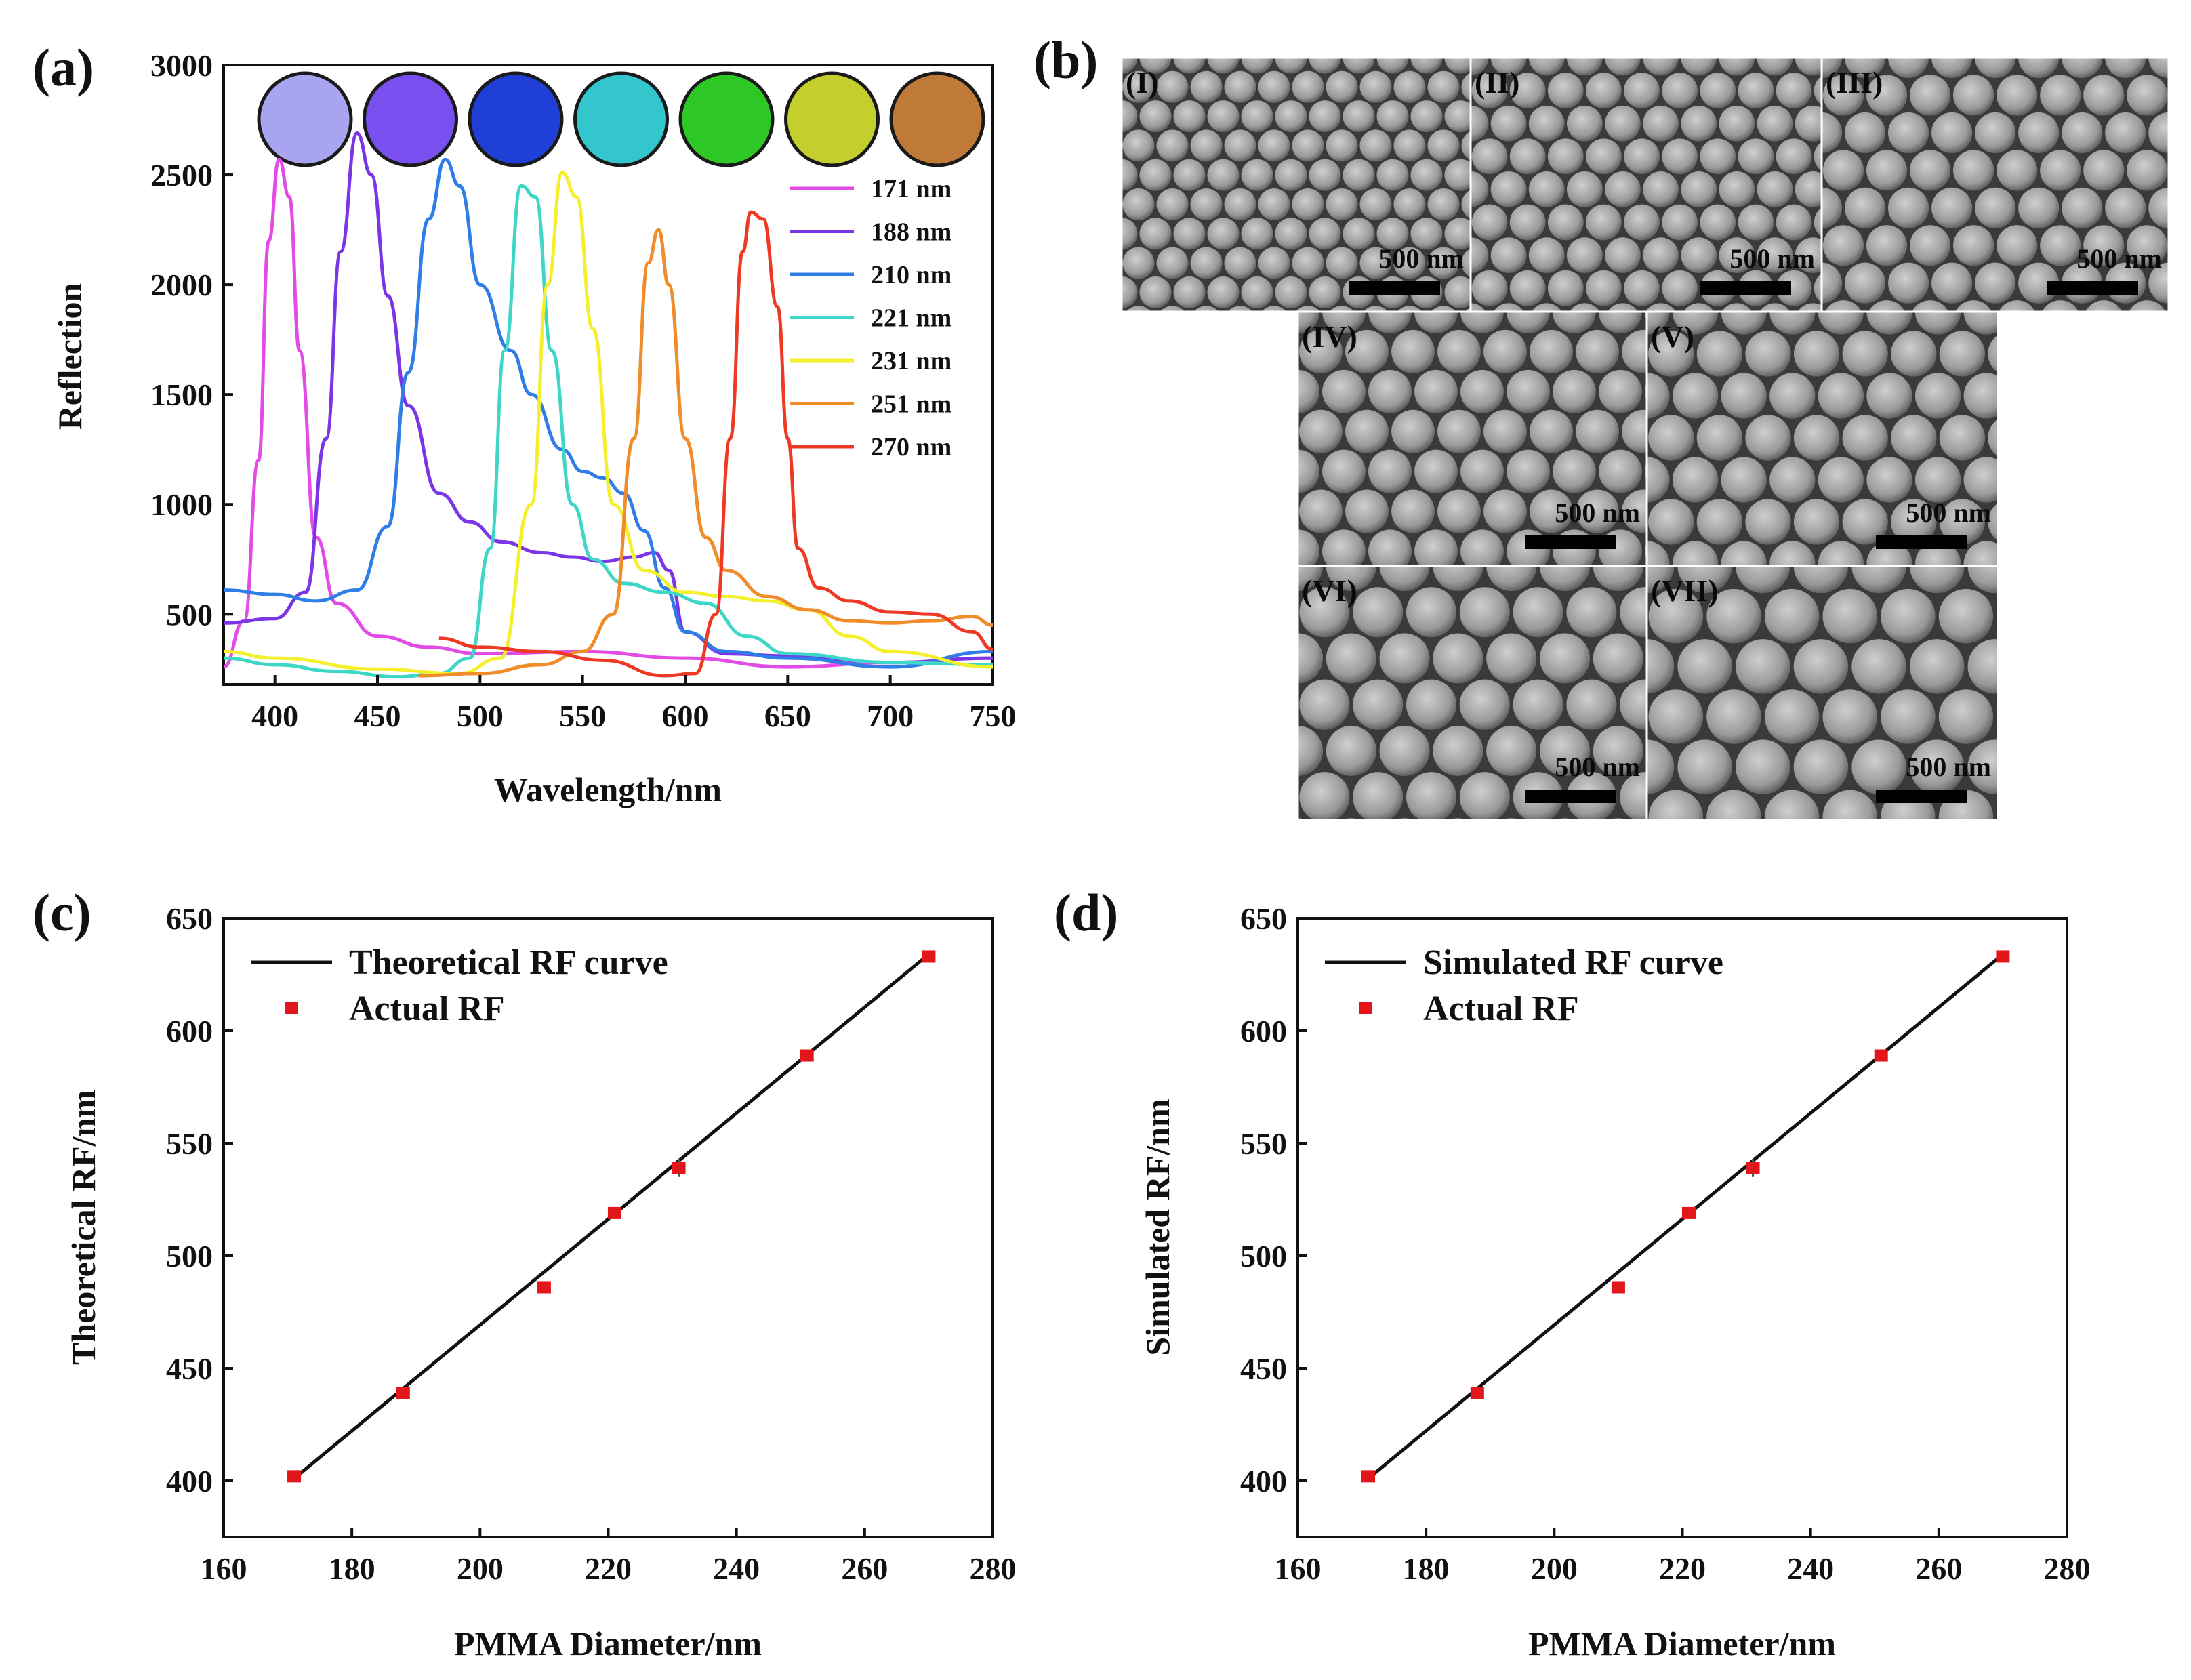  What do you see at coordinates (508, 962) in the screenshot?
I see `legend-label: Theoretical RF curve` at bounding box center [508, 962].